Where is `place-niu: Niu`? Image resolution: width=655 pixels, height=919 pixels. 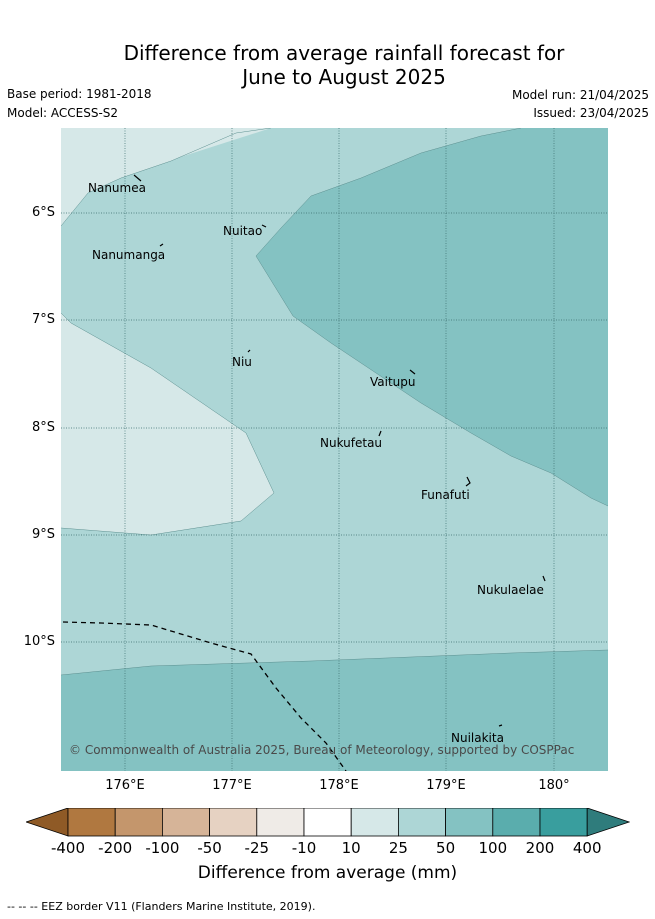 place-niu: Niu is located at coordinates (242, 362).